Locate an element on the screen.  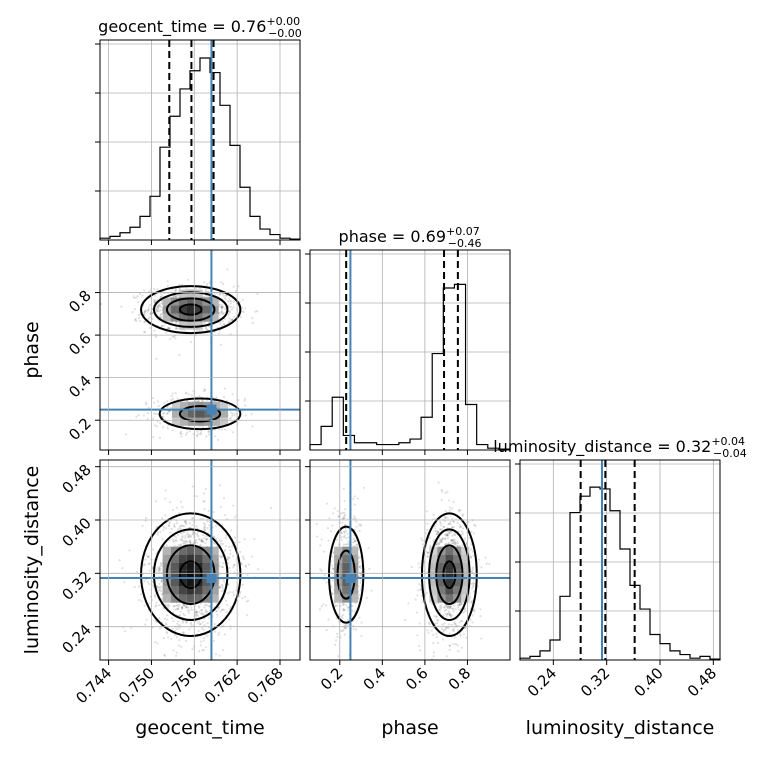
histogram-geocent_time is located at coordinates (200, 148).